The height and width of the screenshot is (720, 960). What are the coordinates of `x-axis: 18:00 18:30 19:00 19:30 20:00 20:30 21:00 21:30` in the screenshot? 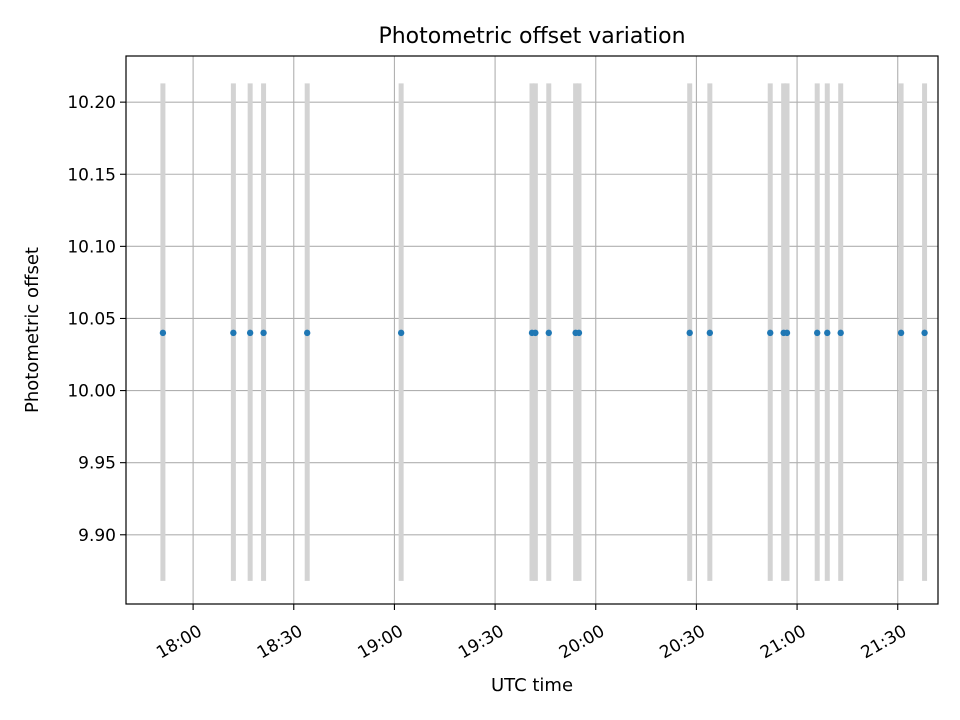 It's located at (531, 633).